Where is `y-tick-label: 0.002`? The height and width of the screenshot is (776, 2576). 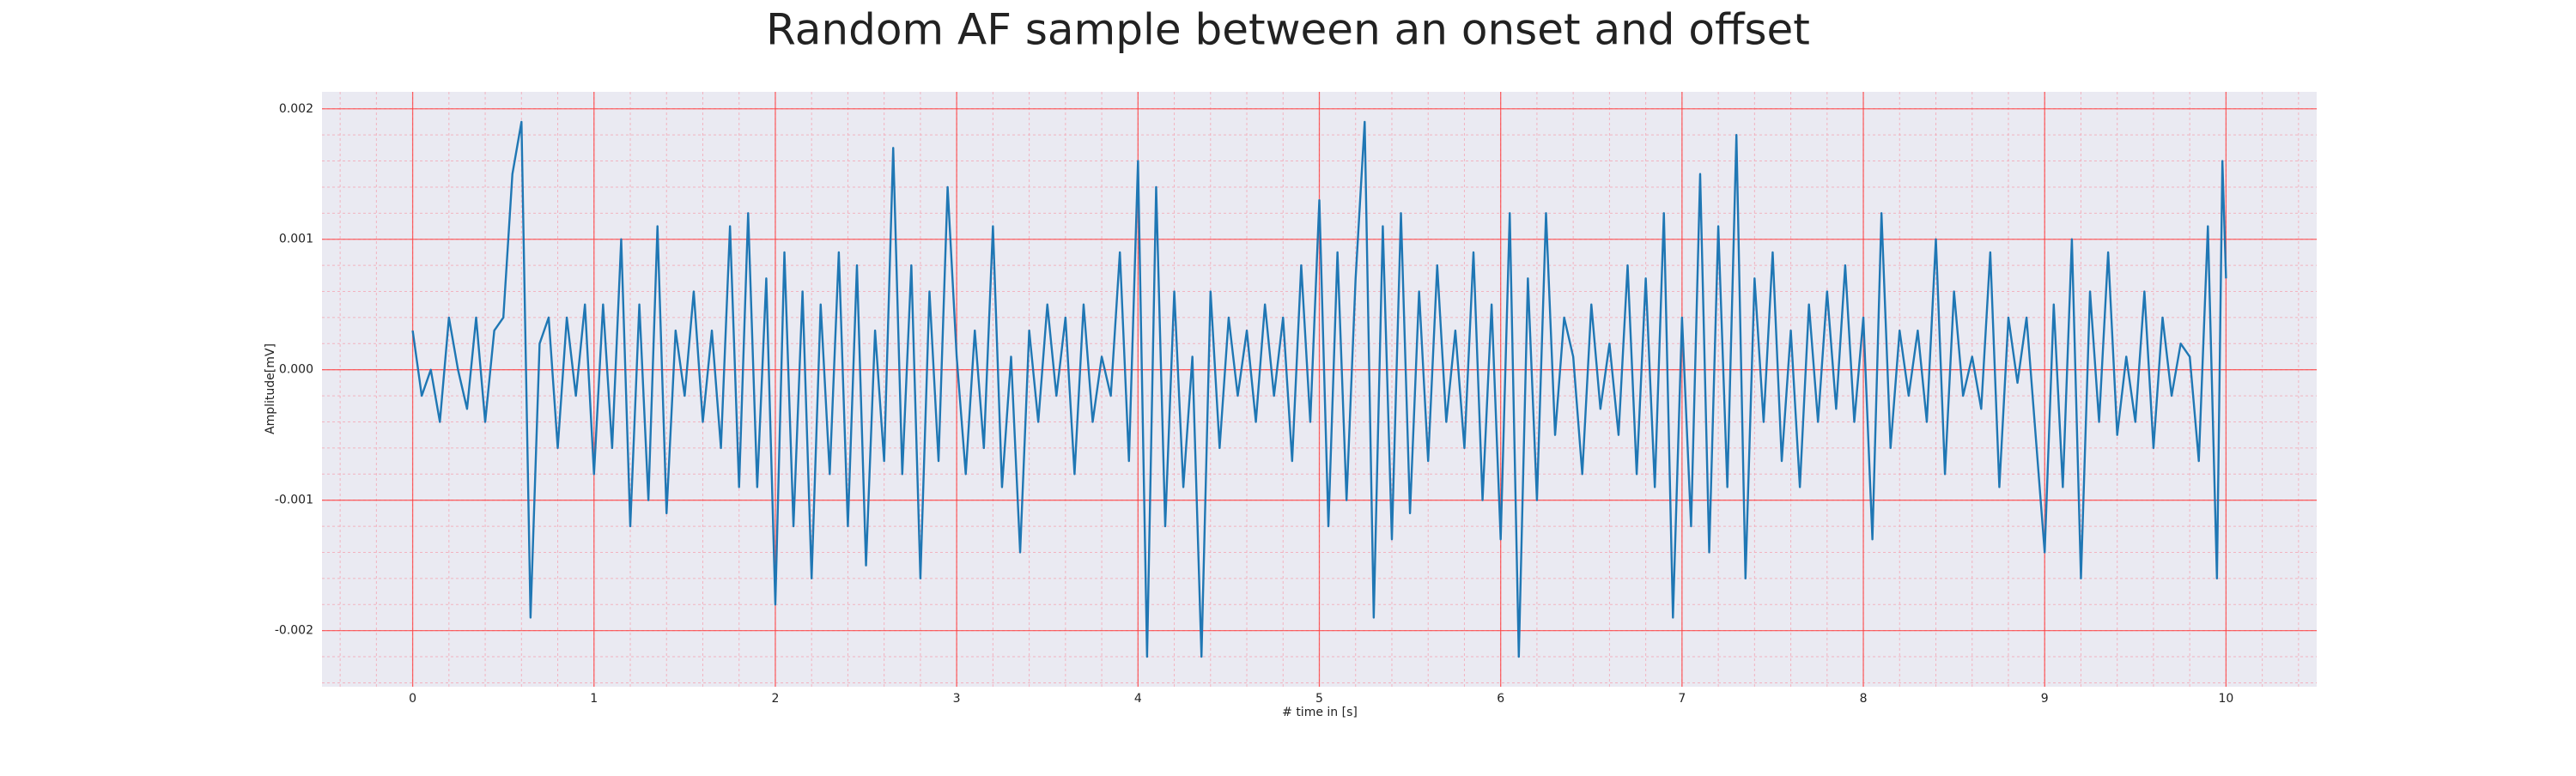 y-tick-label: 0.002 is located at coordinates (296, 109).